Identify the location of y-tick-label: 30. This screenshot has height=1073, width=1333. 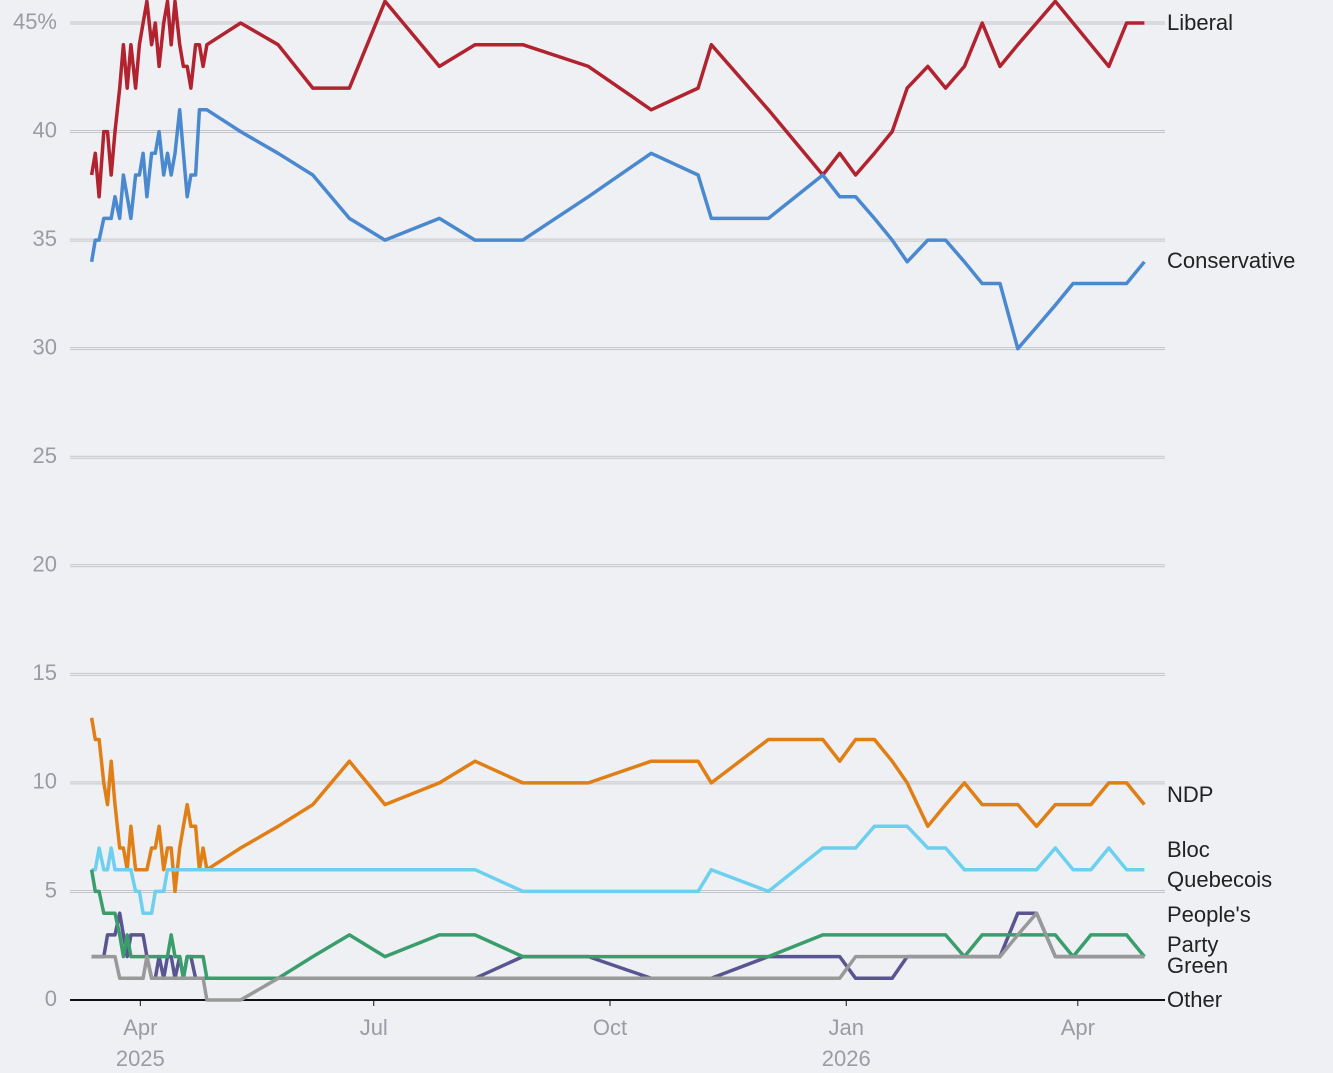
(45, 346).